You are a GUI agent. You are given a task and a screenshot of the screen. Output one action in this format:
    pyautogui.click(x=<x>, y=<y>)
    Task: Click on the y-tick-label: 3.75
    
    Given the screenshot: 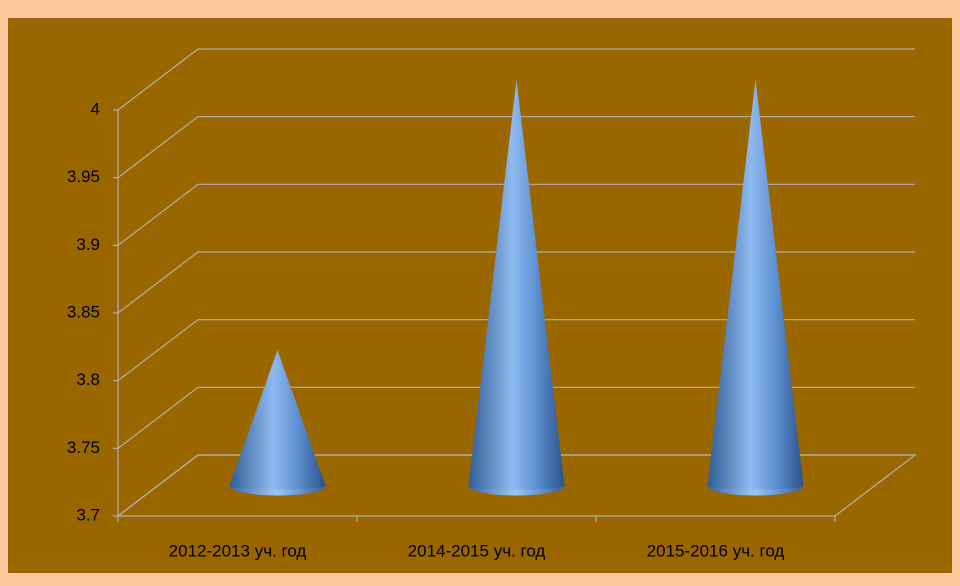 What is the action you would take?
    pyautogui.click(x=83, y=447)
    